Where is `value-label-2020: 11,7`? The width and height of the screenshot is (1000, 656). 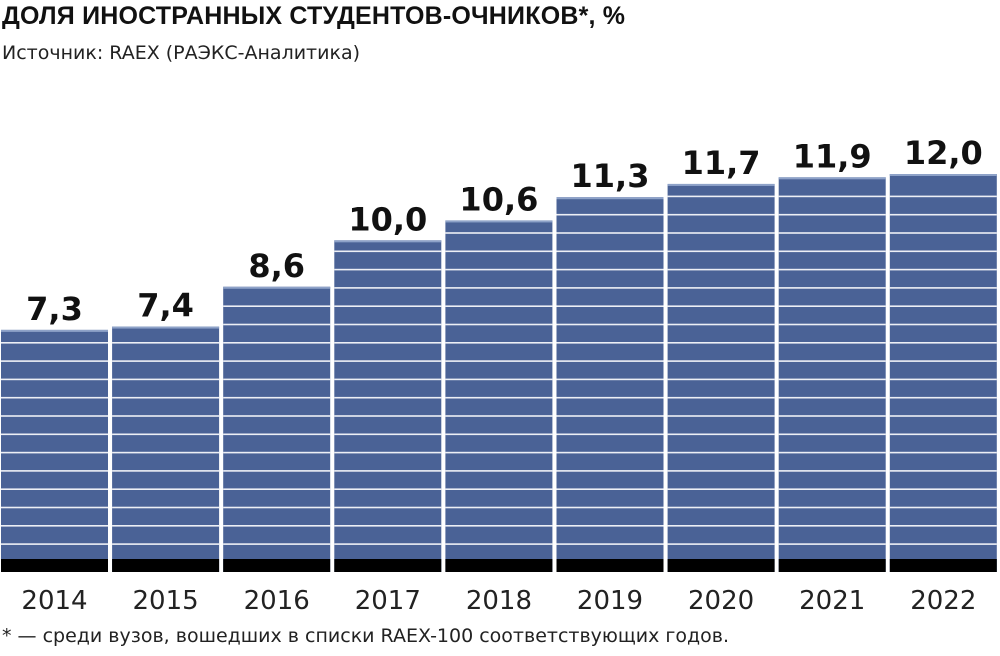 value-label-2020: 11,7 is located at coordinates (721, 163).